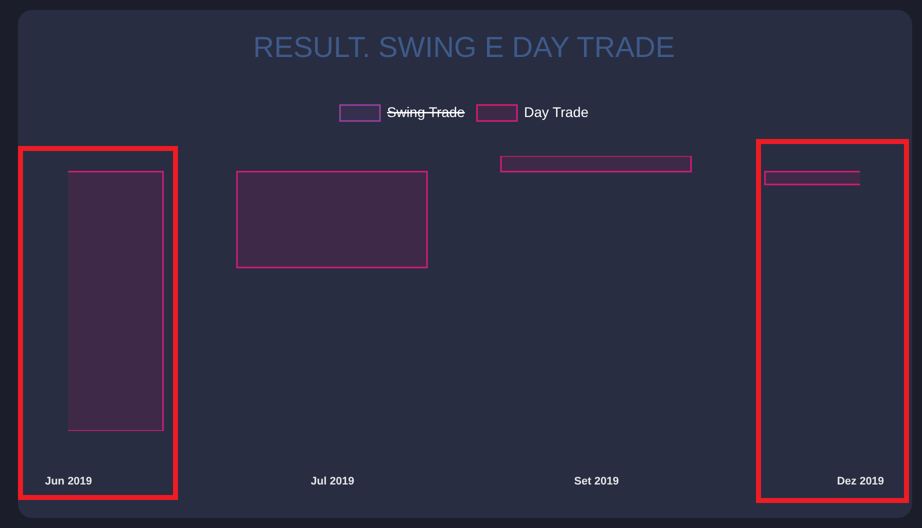  What do you see at coordinates (332, 482) in the screenshot?
I see `x-tick-label: Jul 2019` at bounding box center [332, 482].